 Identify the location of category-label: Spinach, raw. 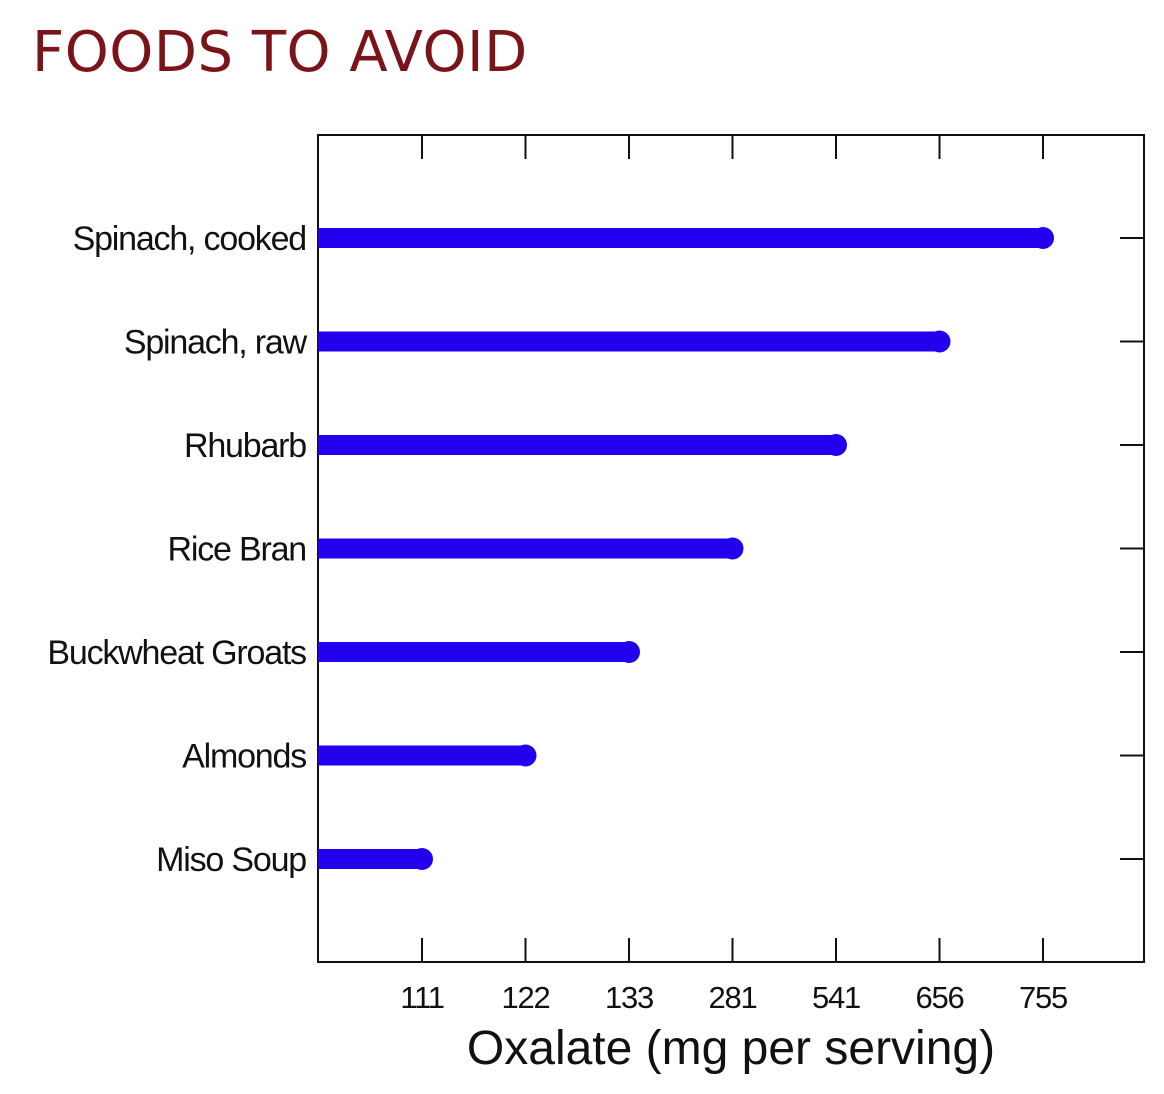
(216, 343).